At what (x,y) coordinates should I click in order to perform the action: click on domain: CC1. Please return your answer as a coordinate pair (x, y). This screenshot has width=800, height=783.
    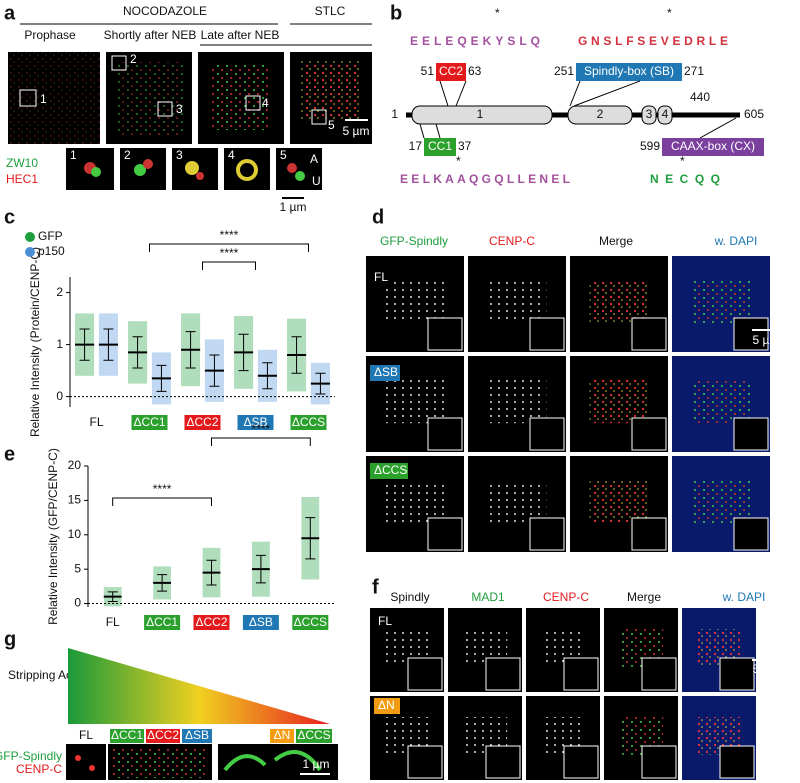
    Looking at the image, I should click on (440, 146).